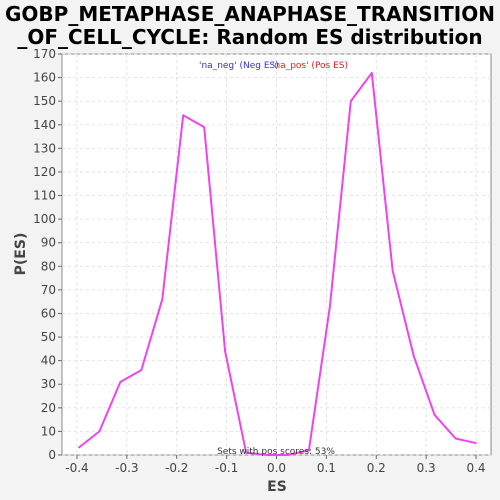 Image resolution: width=500 pixels, height=500 pixels. I want to click on x-tick-label: 0.4, so click(475, 468).